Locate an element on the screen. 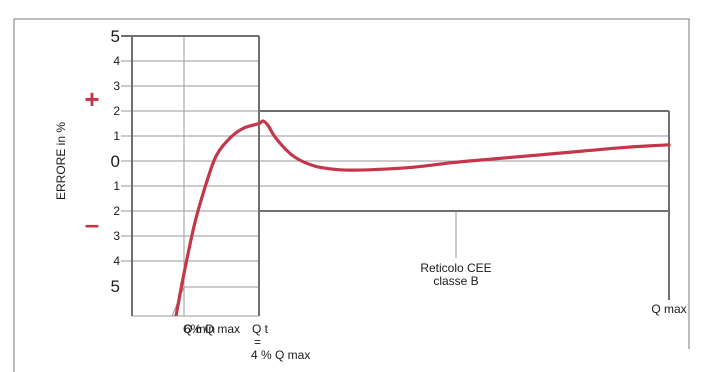 This screenshot has width=705, height=372. x-label-qt: Q t is located at coordinates (260, 329).